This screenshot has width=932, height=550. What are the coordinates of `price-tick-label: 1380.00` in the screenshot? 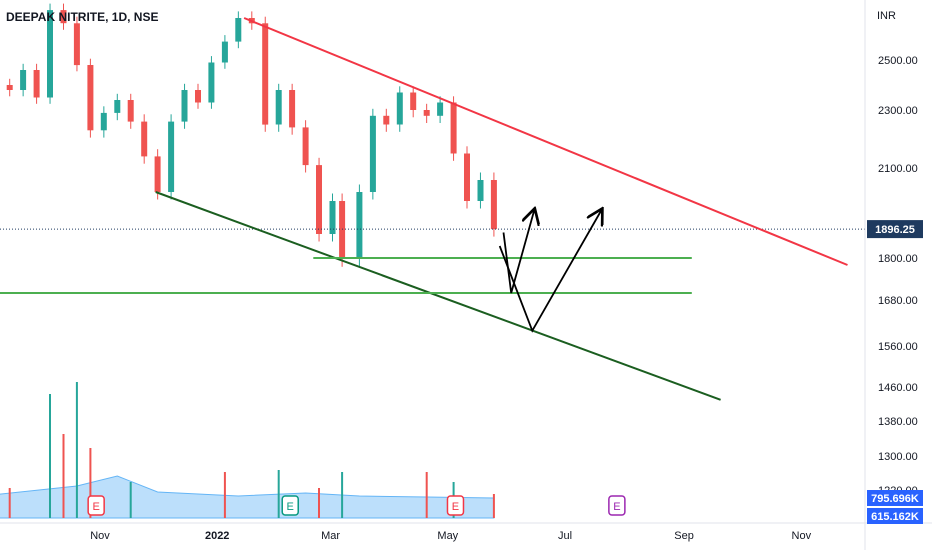 It's located at (898, 422).